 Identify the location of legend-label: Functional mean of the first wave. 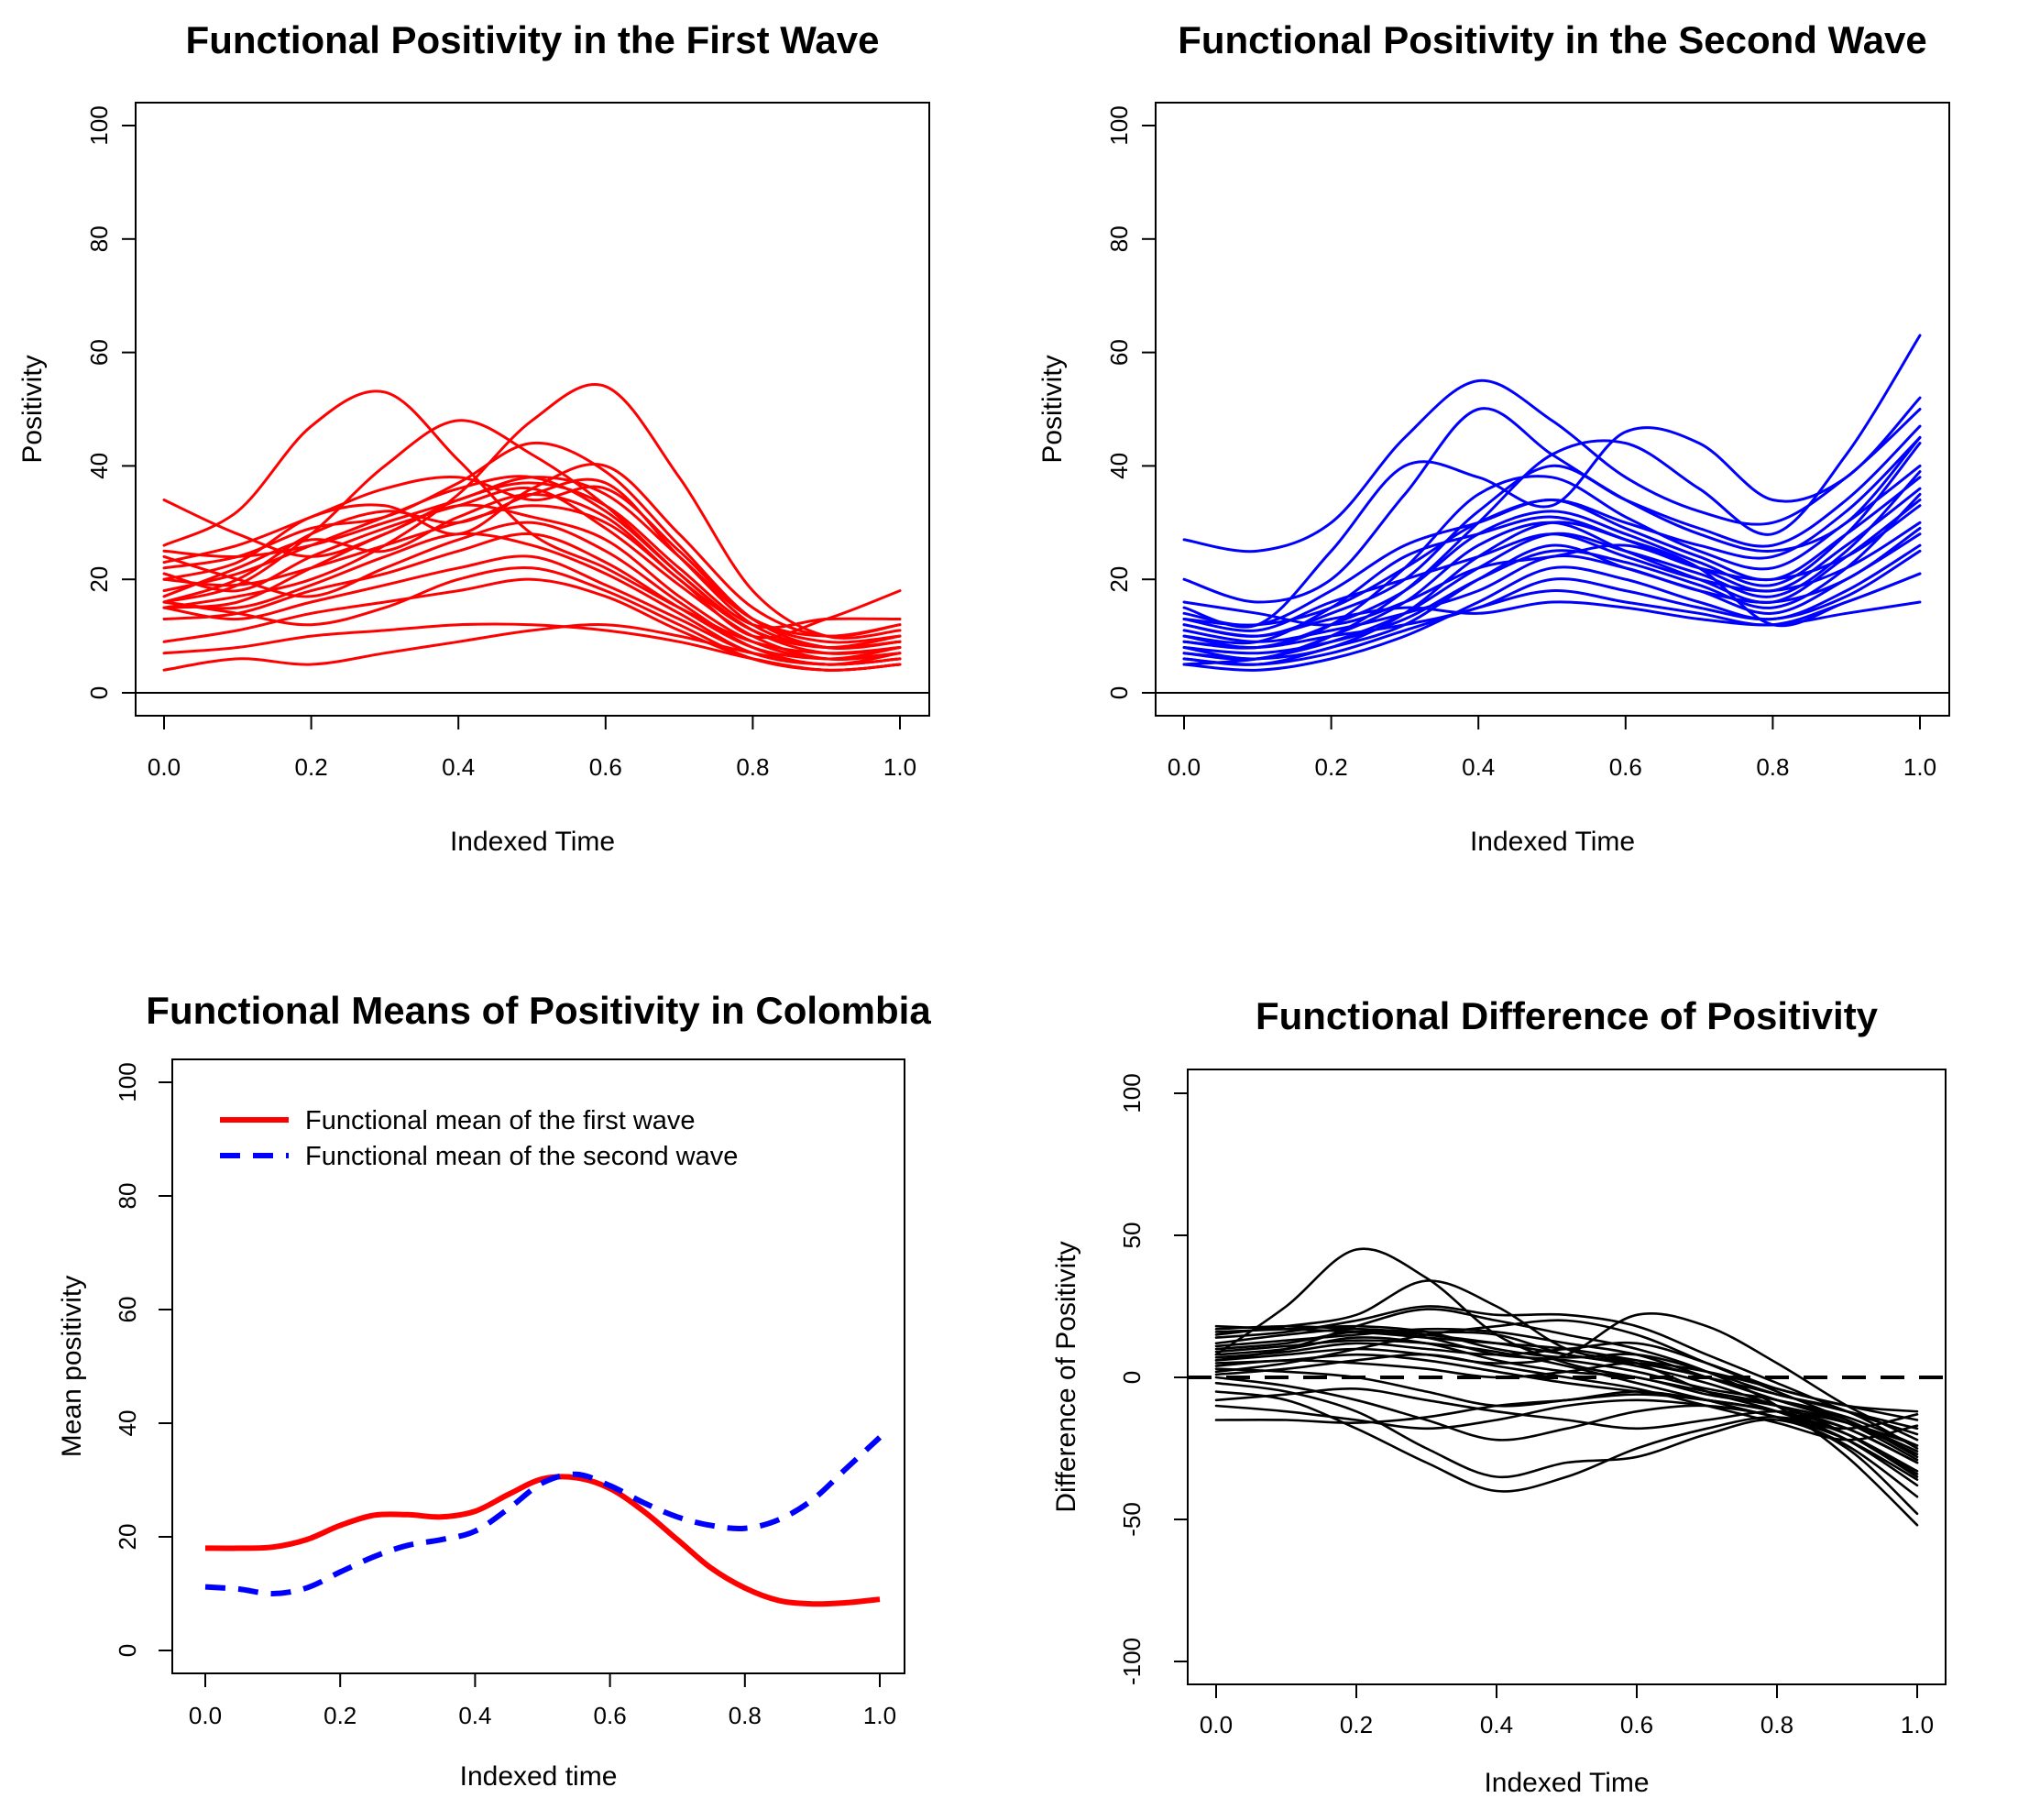
(500, 1120).